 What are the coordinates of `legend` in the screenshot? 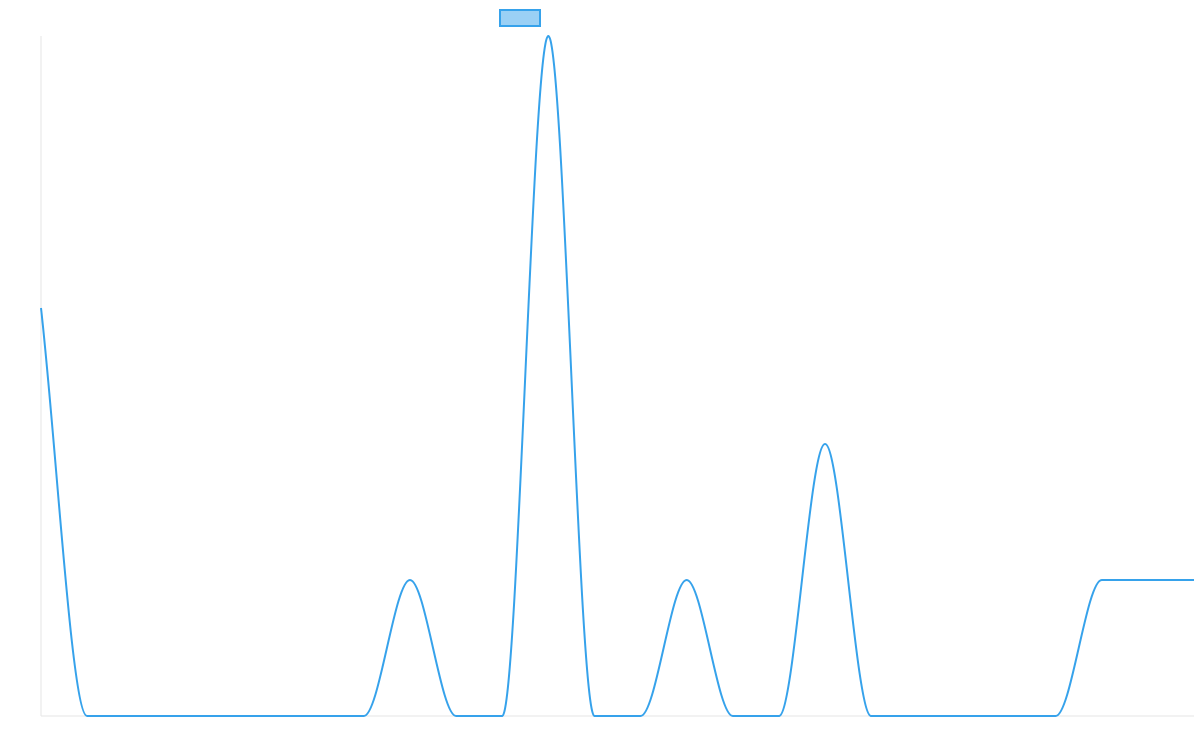 It's located at (520, 18).